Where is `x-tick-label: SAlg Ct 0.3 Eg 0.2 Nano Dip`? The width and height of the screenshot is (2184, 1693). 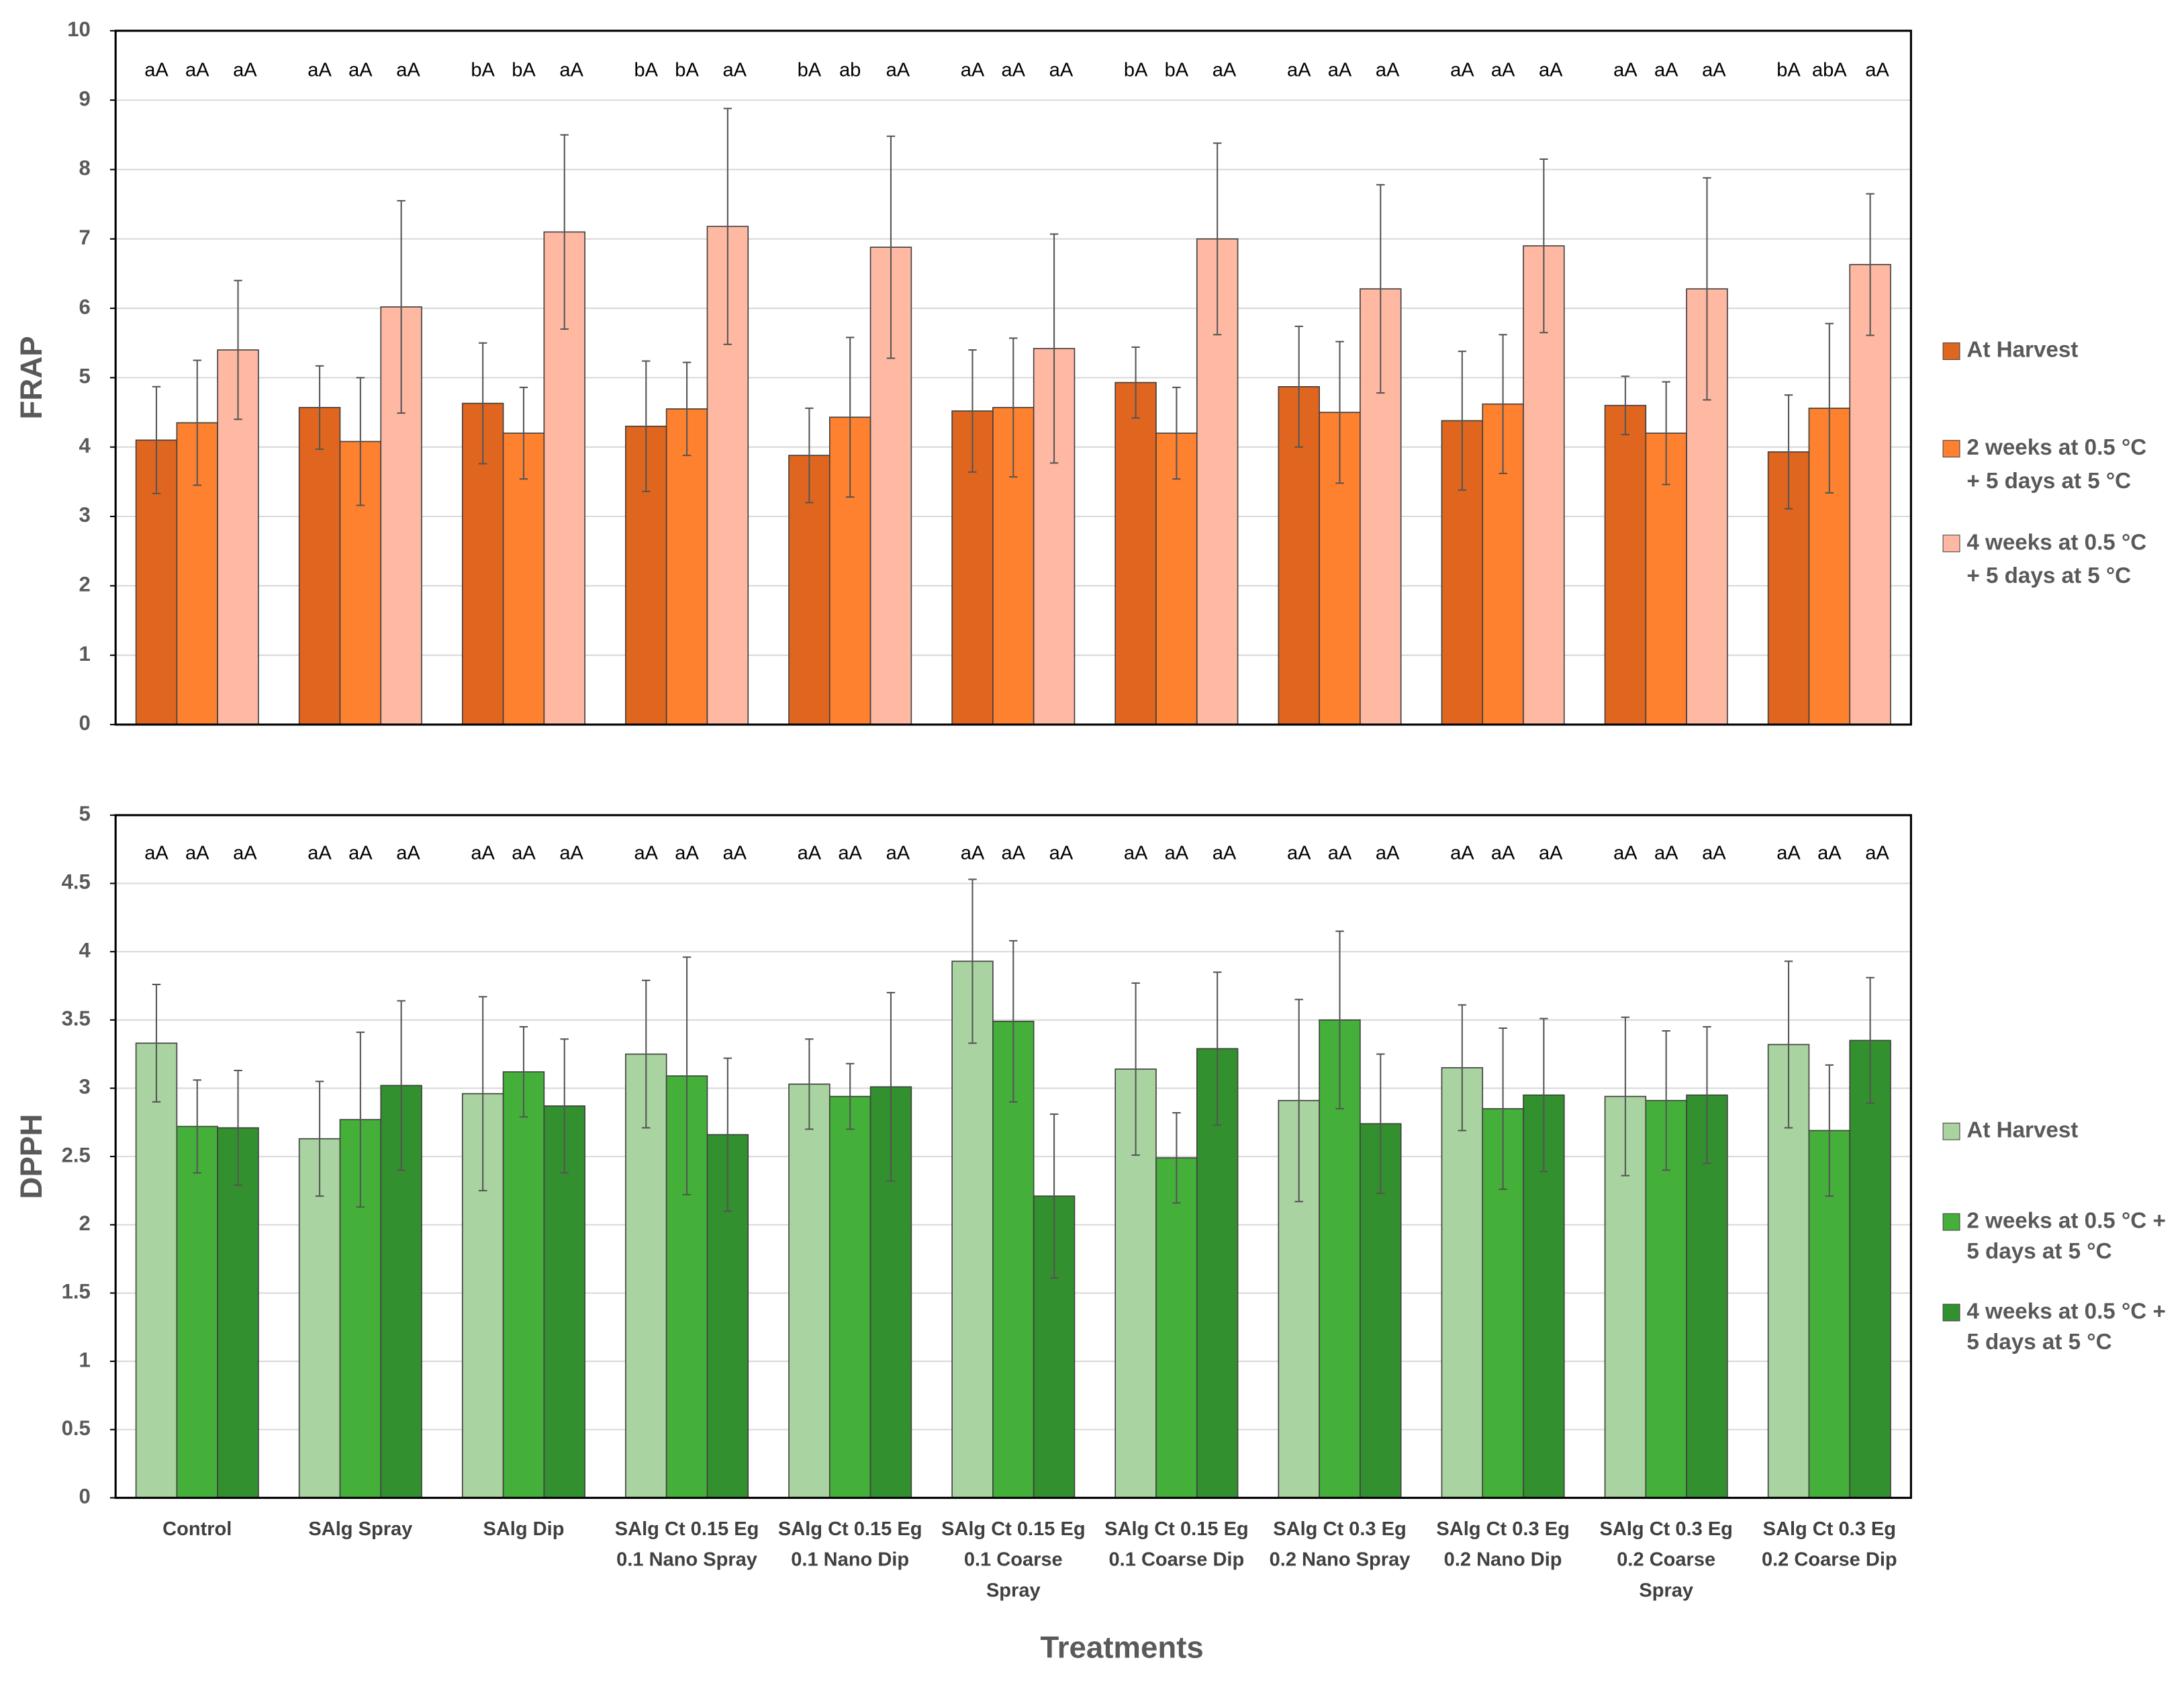 x-tick-label: SAlg Ct 0.3 Eg 0.2 Nano Dip is located at coordinates (1503, 1544).